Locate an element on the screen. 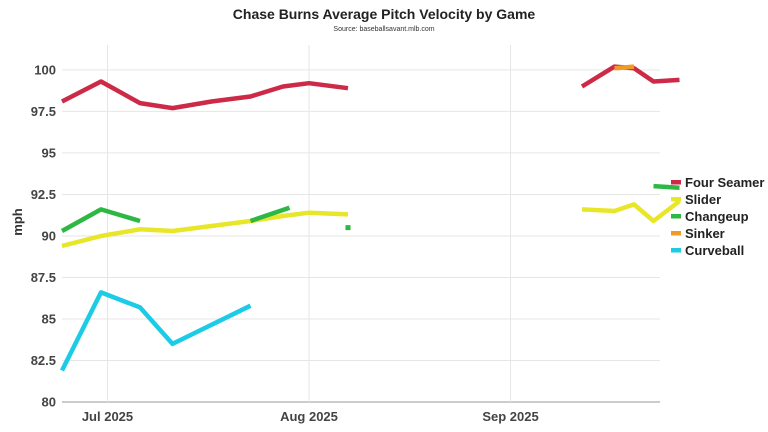  legend-swatch-slider is located at coordinates (676, 199).